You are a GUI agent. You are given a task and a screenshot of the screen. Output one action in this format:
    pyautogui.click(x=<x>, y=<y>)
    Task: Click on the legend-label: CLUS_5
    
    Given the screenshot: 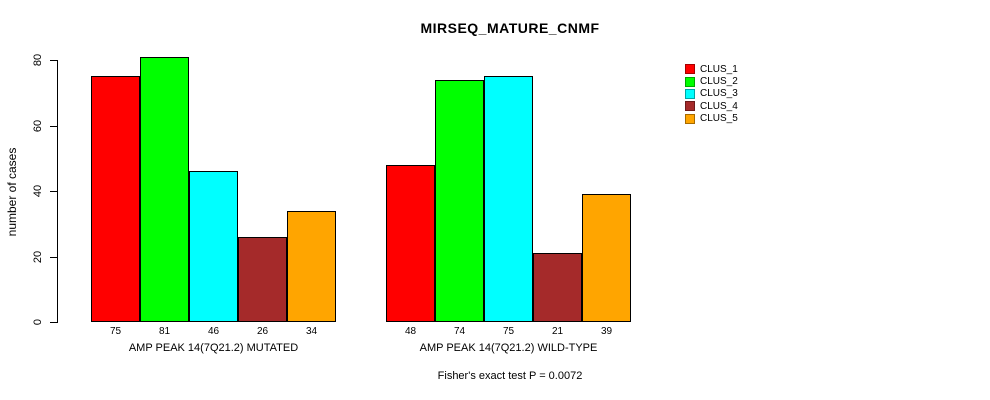 What is the action you would take?
    pyautogui.click(x=719, y=119)
    